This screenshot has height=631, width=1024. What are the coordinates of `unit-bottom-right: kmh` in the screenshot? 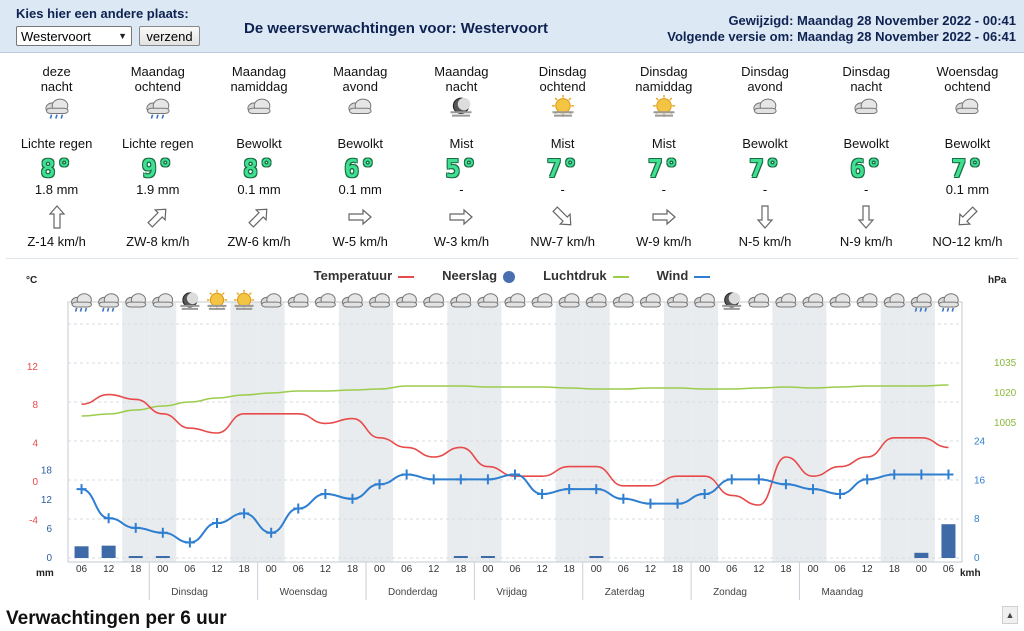 It's located at (970, 573).